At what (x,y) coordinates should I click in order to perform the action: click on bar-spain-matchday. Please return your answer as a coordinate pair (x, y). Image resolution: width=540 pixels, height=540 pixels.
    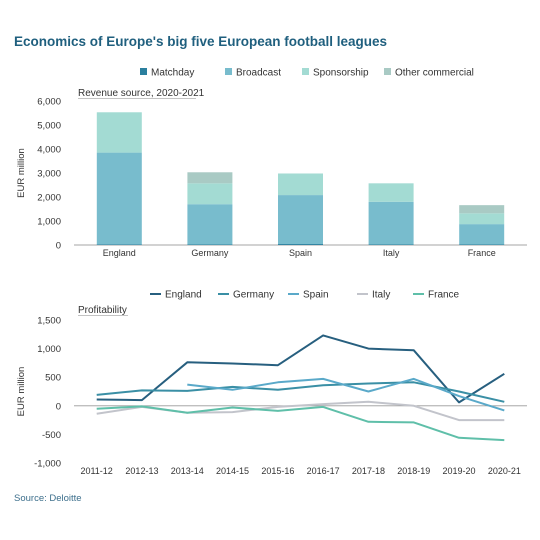
    Looking at the image, I should click on (300, 244).